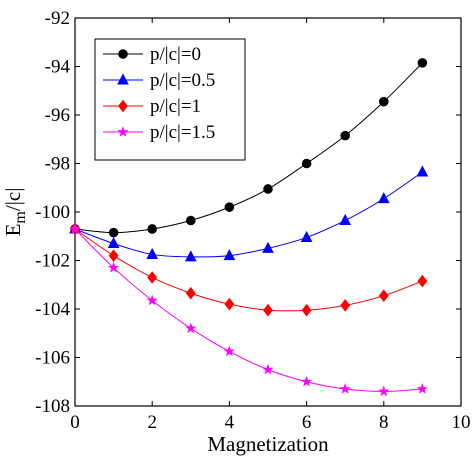  I want to click on y-tick-label: -100, so click(52, 212).